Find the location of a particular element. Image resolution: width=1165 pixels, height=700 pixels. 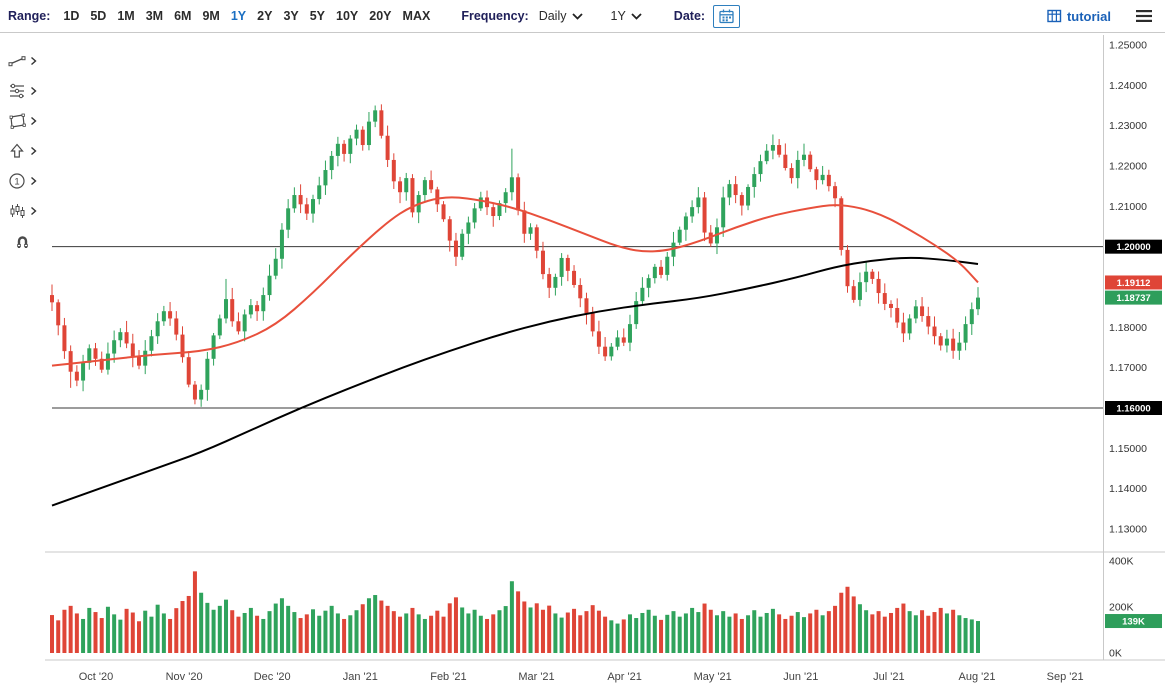

svg-text: Aug '21 is located at coordinates (977, 677).